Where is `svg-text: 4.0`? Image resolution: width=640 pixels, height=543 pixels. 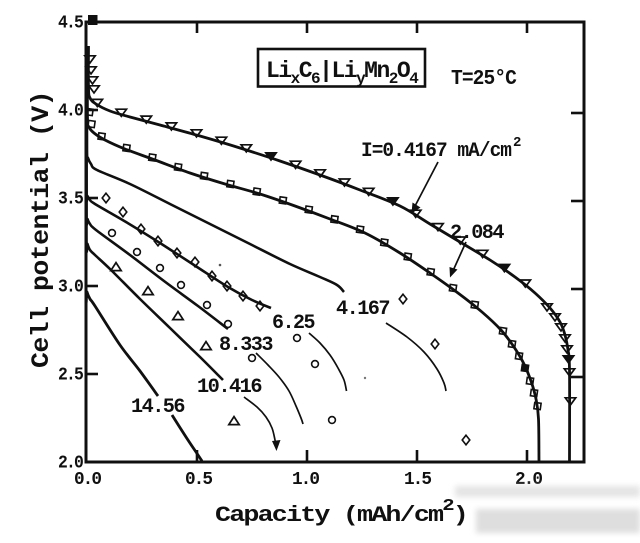 svg-text: 4.0 is located at coordinates (70, 112).